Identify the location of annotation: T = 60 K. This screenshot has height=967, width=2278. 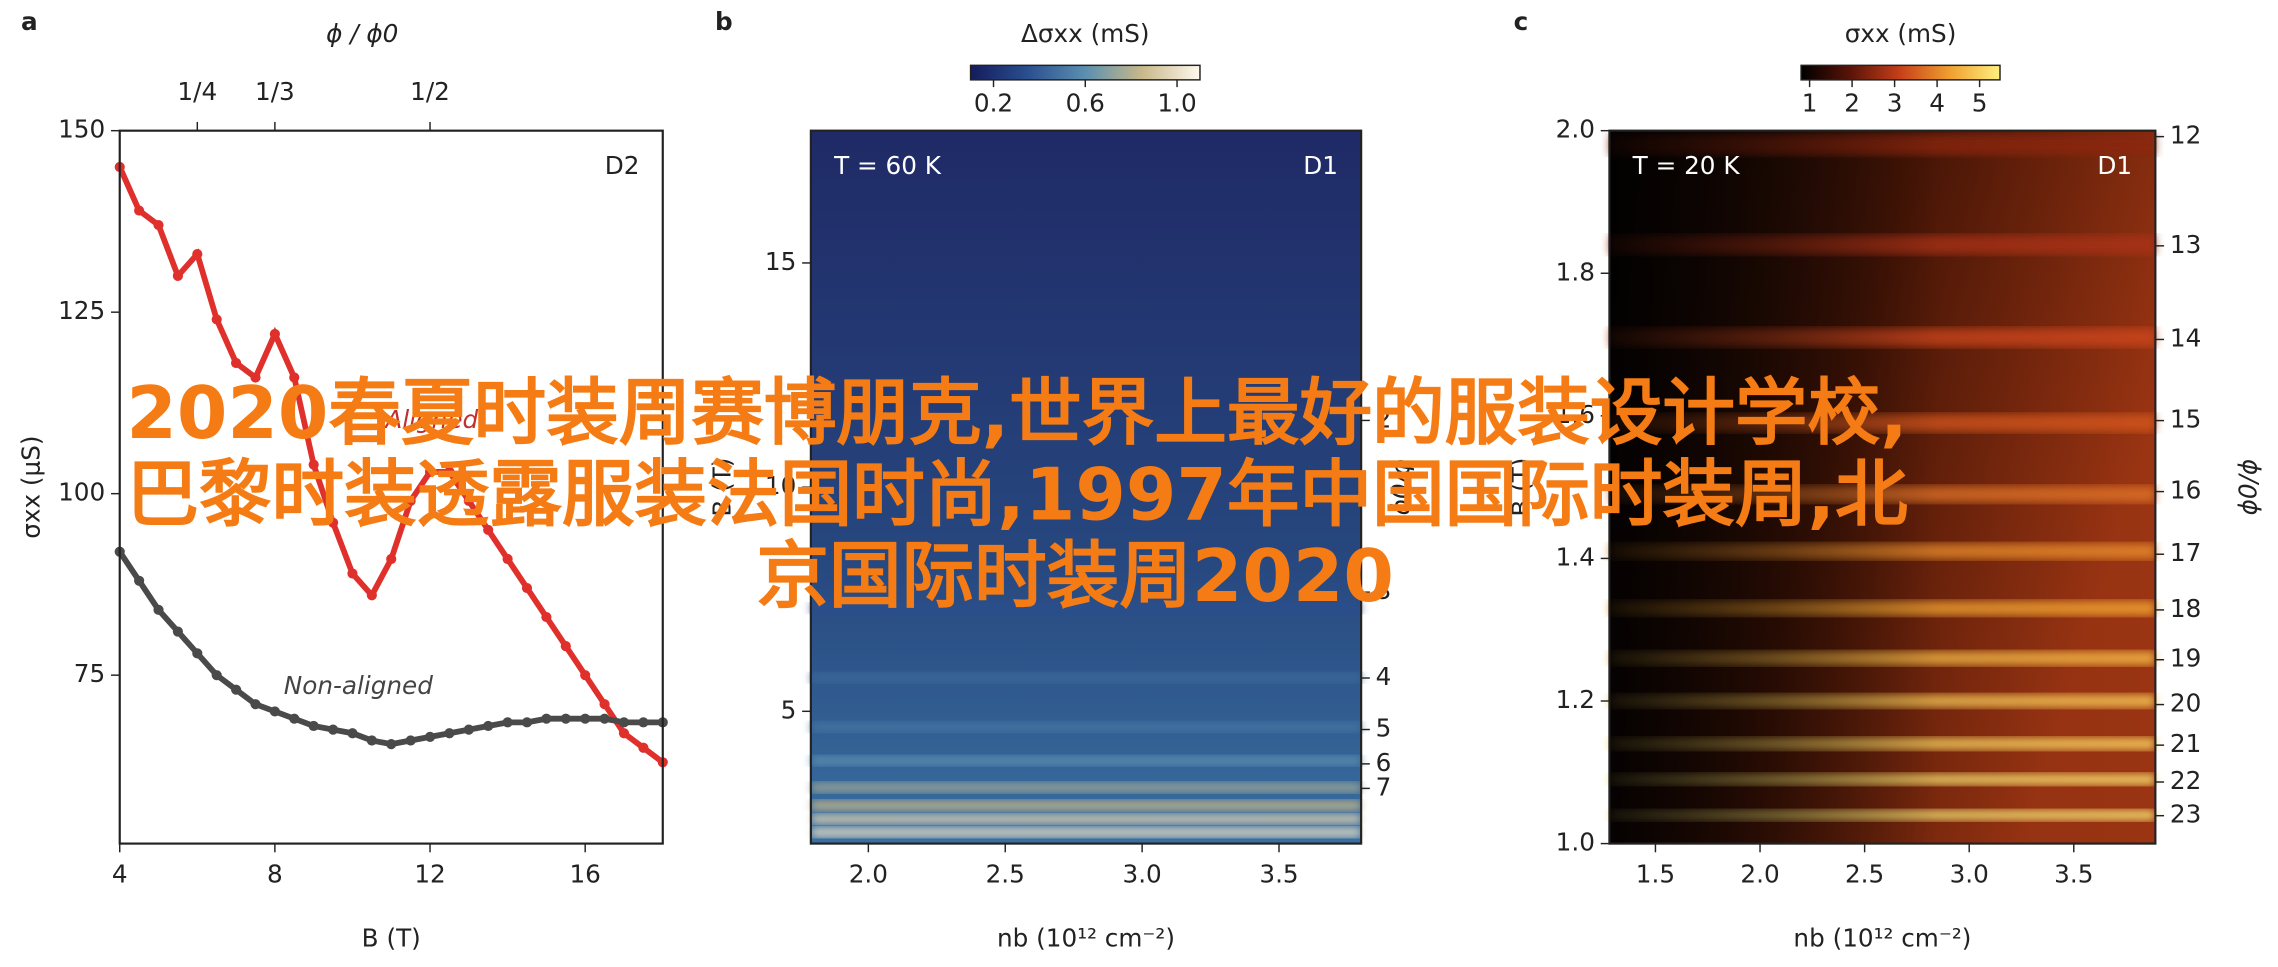
(887, 165).